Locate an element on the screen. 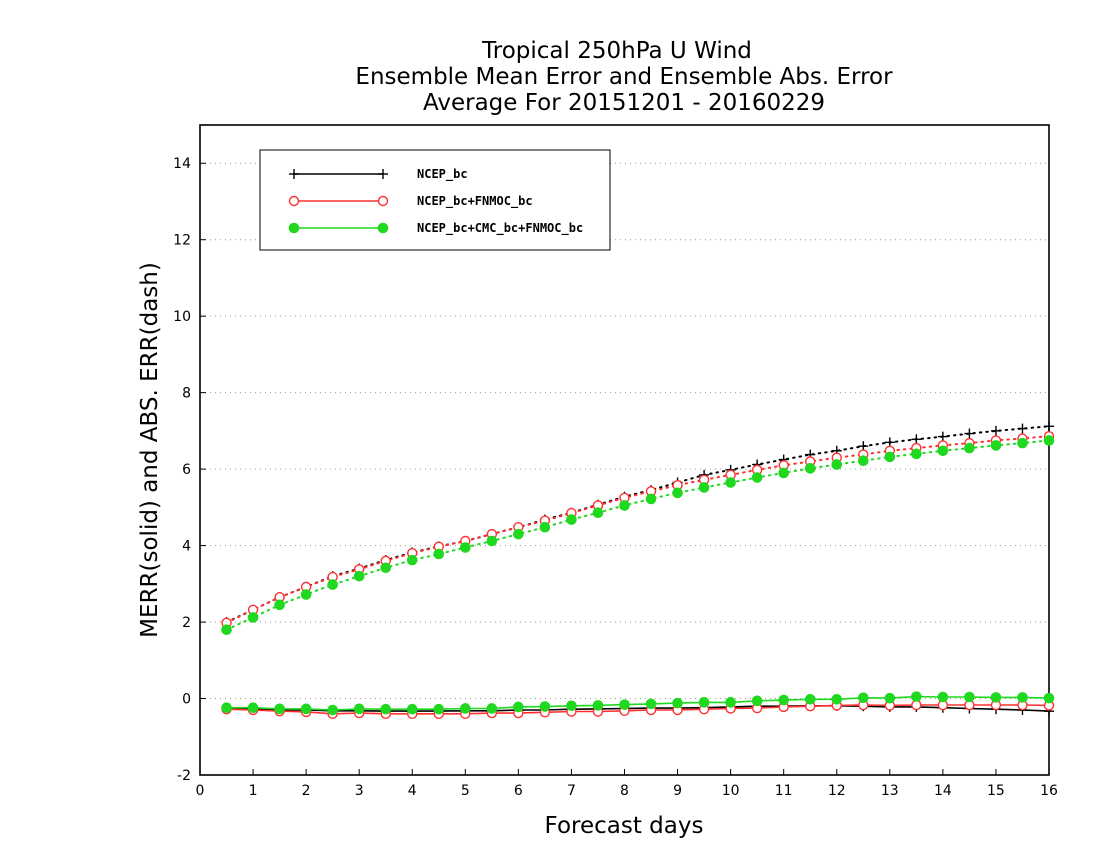  legend-label-ncep-bc-cmc-bc-fnmoc-bc: NCEP_bc+CMC_bc+FNMOC_bc is located at coordinates (500, 228).